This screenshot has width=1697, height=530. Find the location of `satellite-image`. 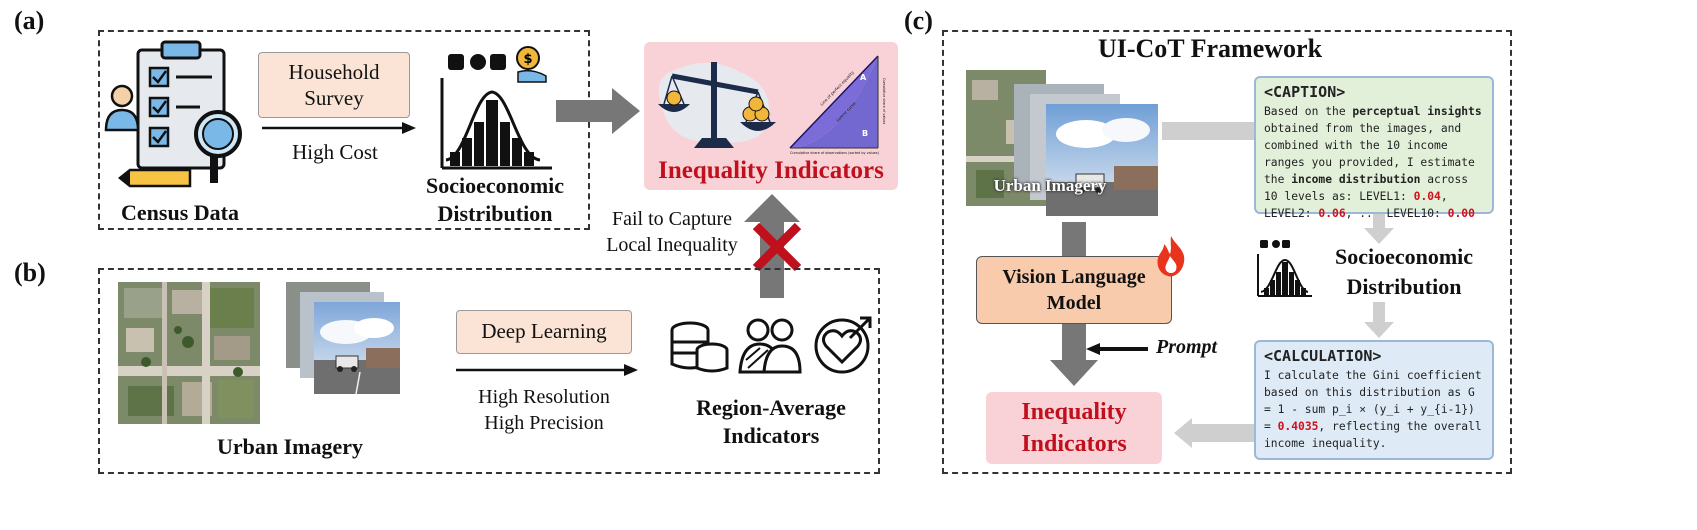

satellite-image is located at coordinates (189, 353).